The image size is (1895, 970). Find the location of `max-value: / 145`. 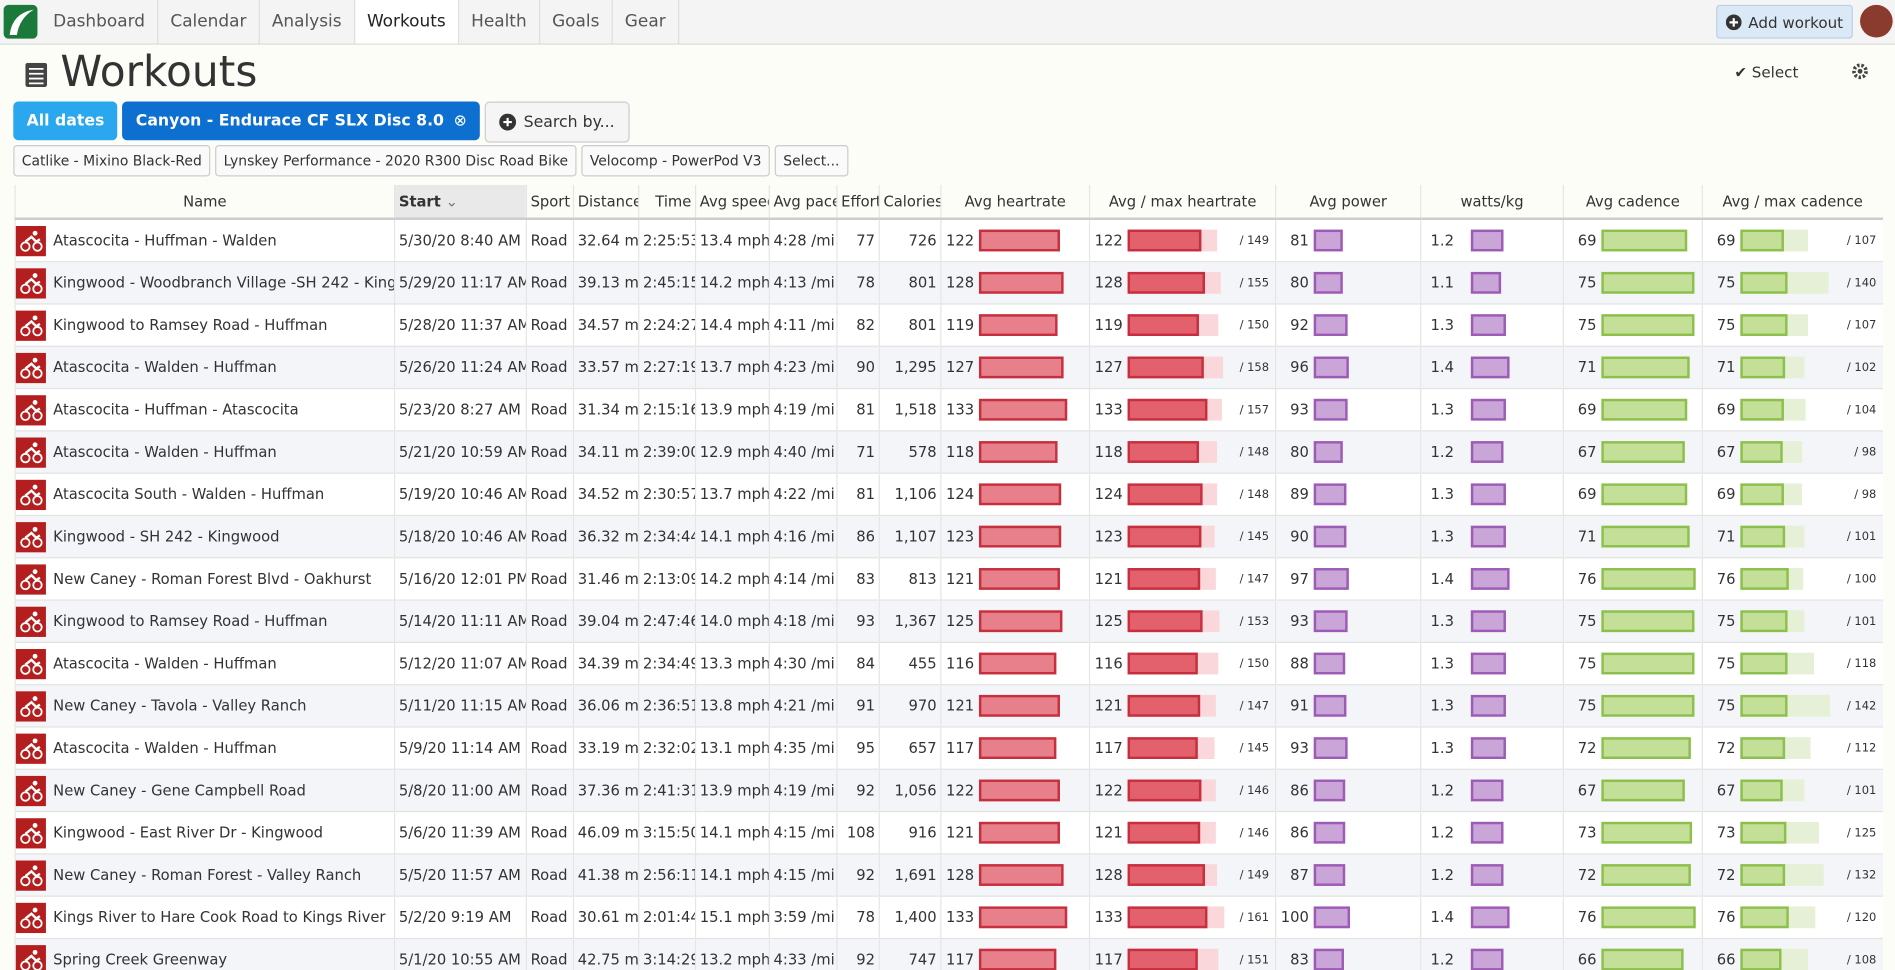

max-value: / 145 is located at coordinates (1254, 536).